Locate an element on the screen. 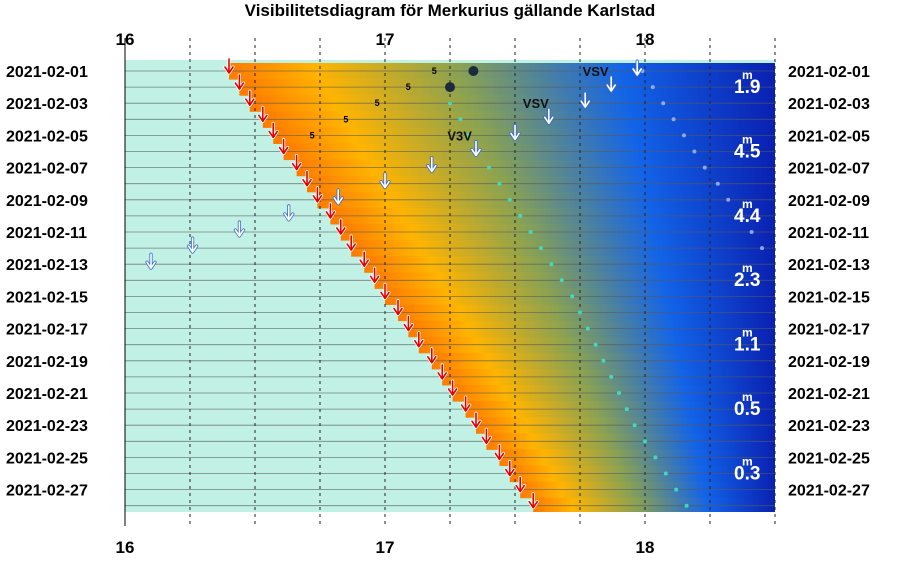  y-label-right: 2021-02-19 is located at coordinates (829, 362).